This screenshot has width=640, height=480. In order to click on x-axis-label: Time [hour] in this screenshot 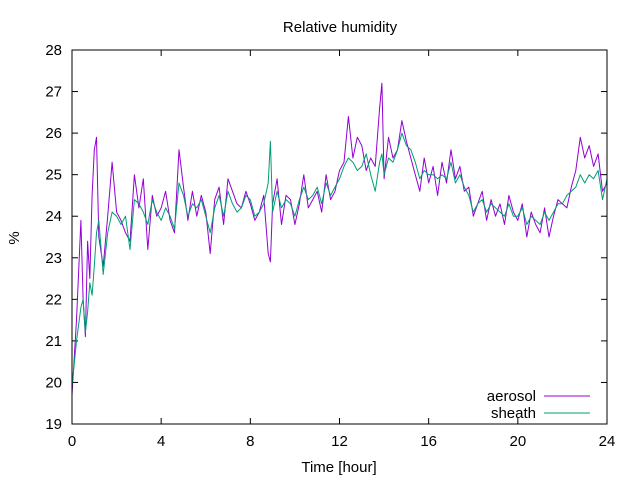, I will do `click(338, 467)`.